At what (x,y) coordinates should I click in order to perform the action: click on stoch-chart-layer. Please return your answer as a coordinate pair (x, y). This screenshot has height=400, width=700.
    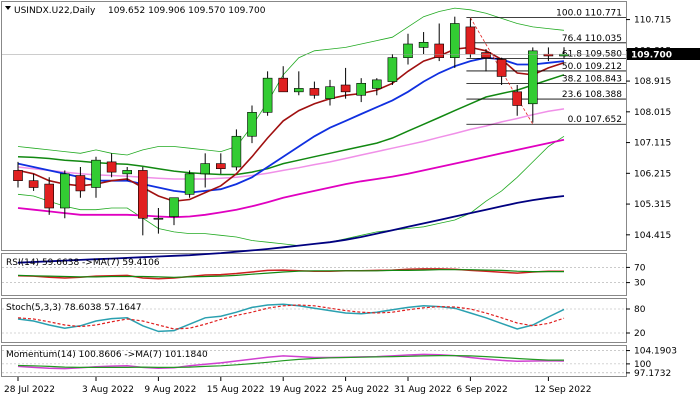
    Looking at the image, I should click on (314, 318).